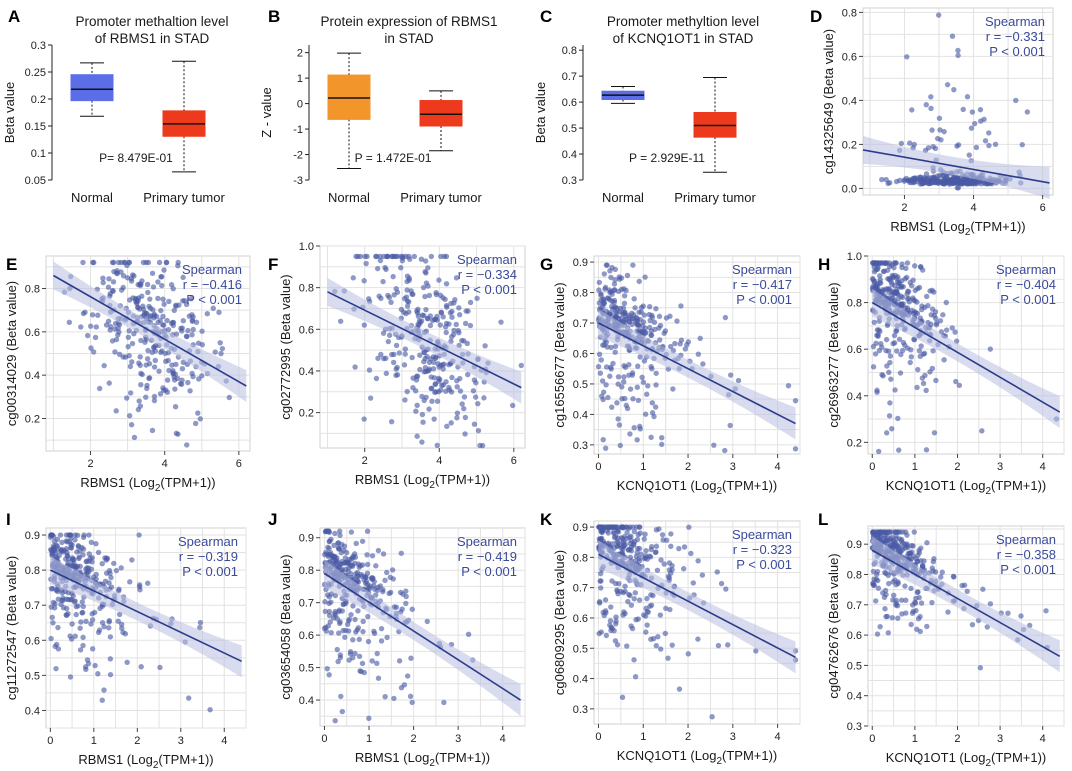 The height and width of the screenshot is (771, 1072). I want to click on panel-label: E, so click(11, 264).